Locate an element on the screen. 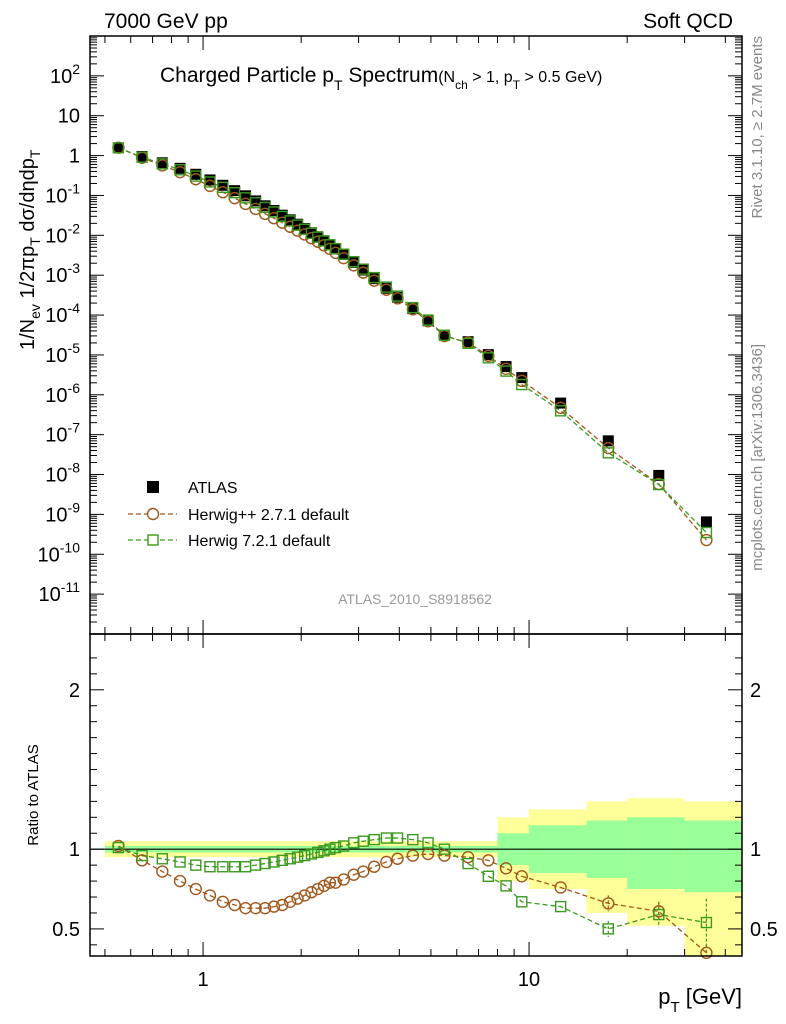 The width and height of the screenshot is (786, 1024). xlabel-rest: [GeV] is located at coordinates (711, 996).